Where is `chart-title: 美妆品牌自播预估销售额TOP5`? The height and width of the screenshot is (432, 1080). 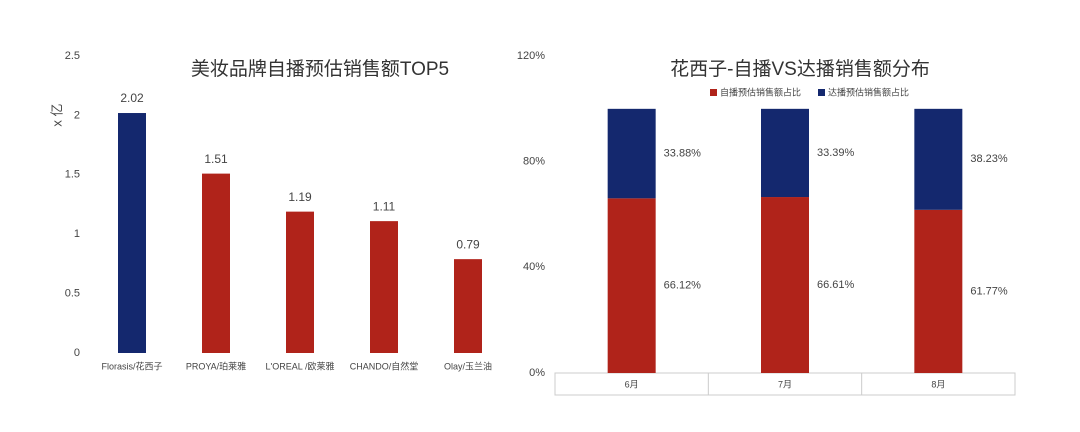 chart-title: 美妆品牌自播预估销售额TOP5 is located at coordinates (320, 69).